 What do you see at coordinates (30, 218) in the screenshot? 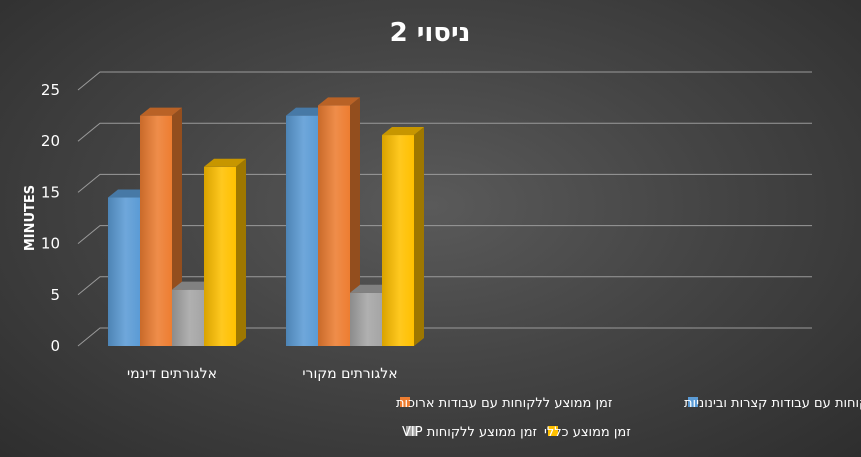
I see `y-axis-label: MINUTES` at bounding box center [30, 218].